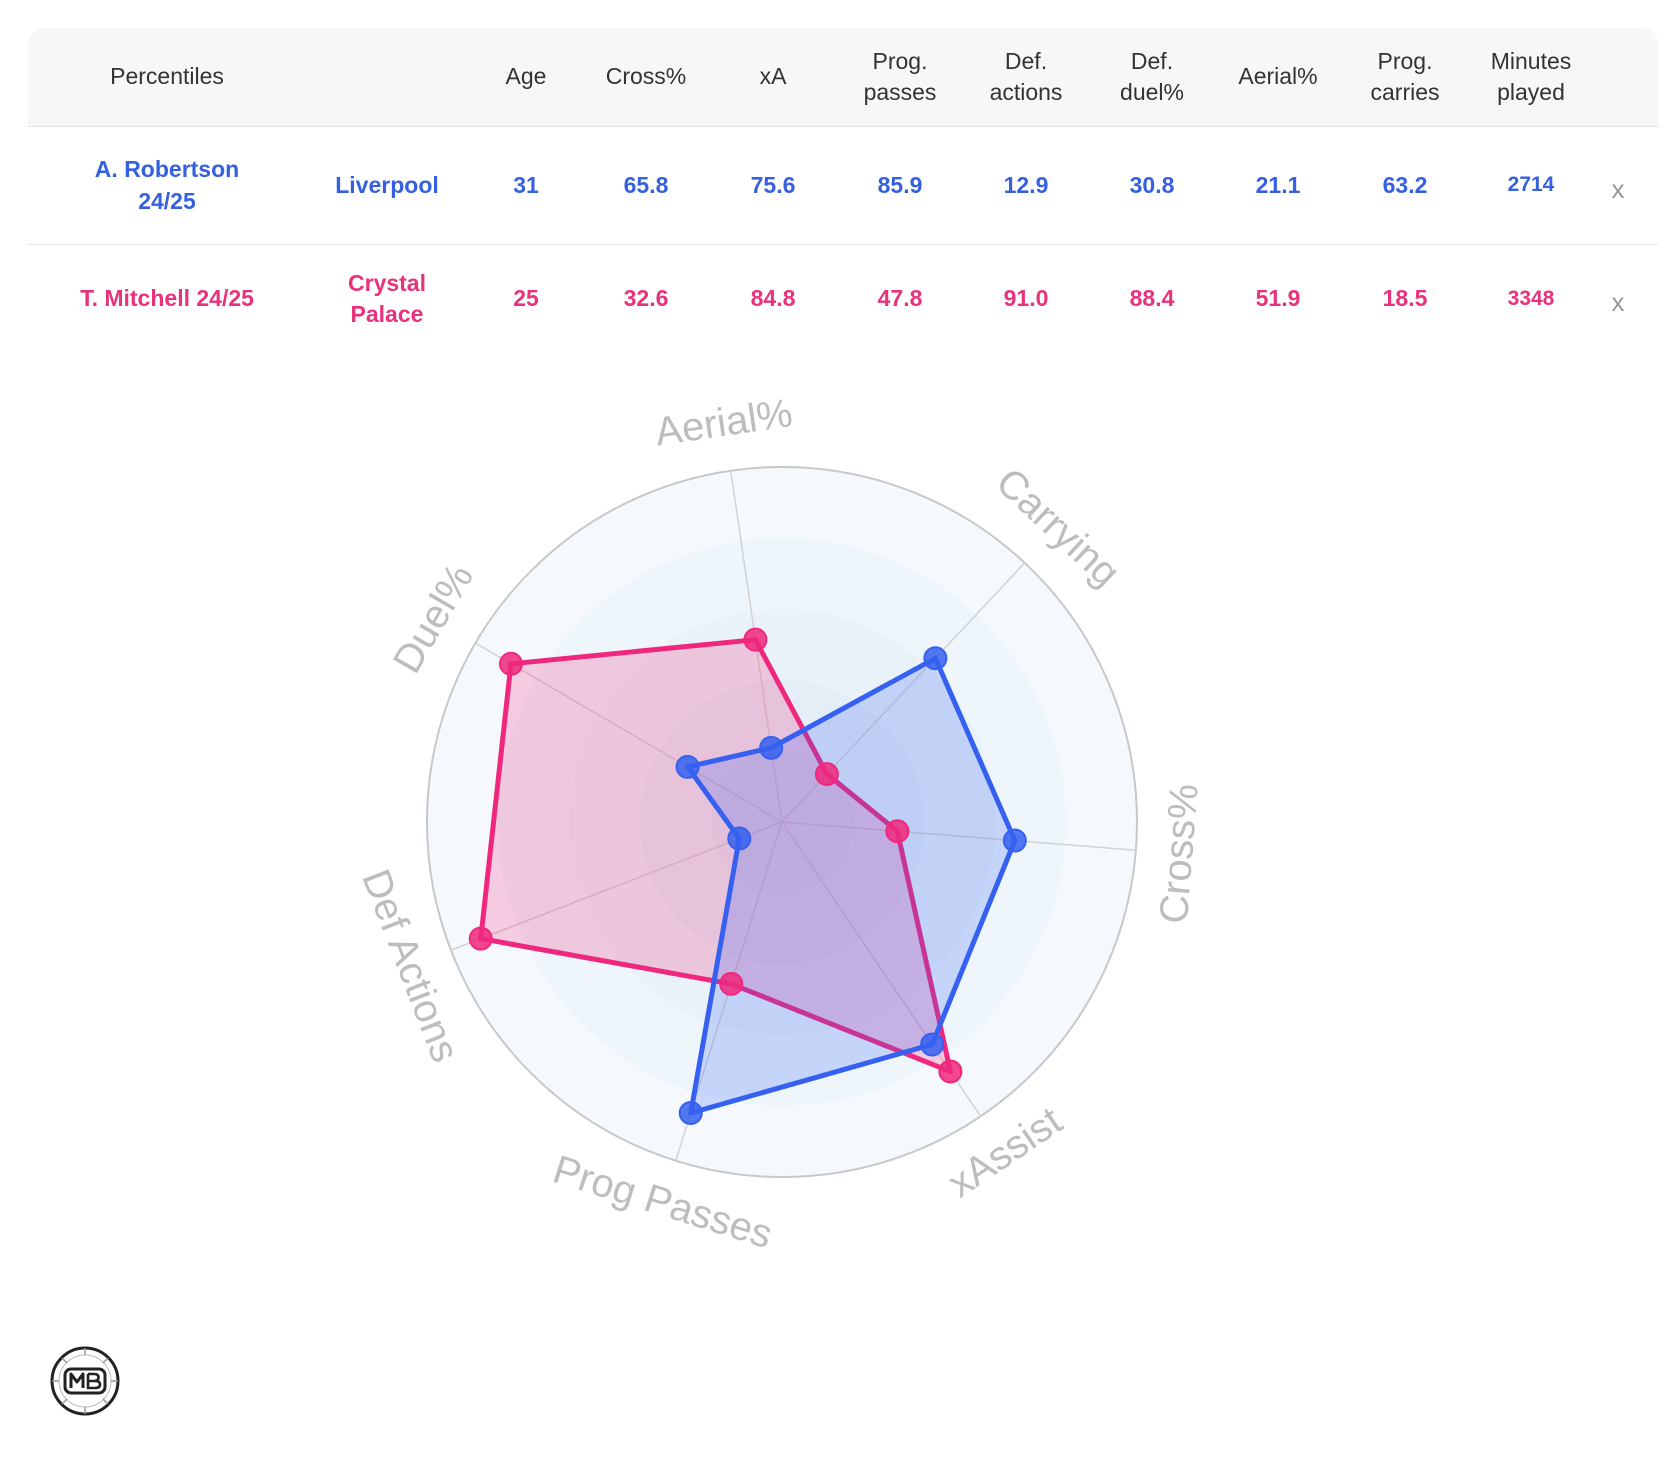 The width and height of the screenshot is (1680, 1484). Describe the element at coordinates (1152, 184) in the screenshot. I see `def-duel-value: 30.8` at that location.